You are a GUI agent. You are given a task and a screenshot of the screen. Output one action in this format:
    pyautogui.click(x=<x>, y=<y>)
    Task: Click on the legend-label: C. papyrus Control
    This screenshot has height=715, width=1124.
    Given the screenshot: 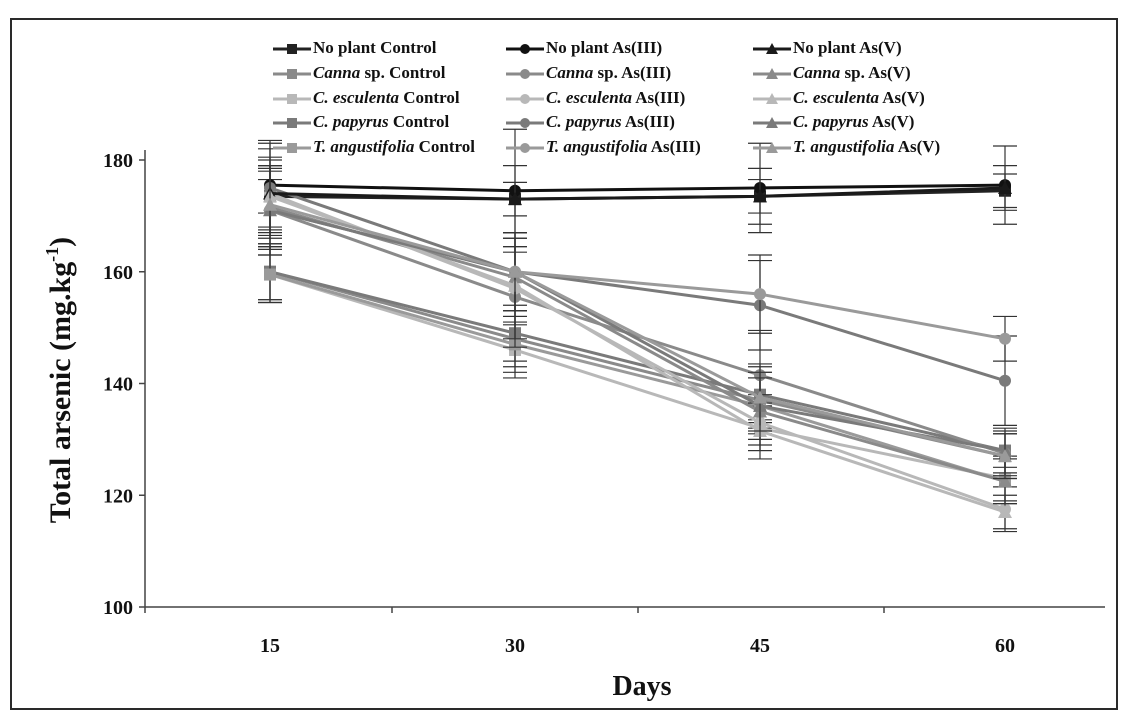 What is the action you would take?
    pyautogui.click(x=381, y=121)
    